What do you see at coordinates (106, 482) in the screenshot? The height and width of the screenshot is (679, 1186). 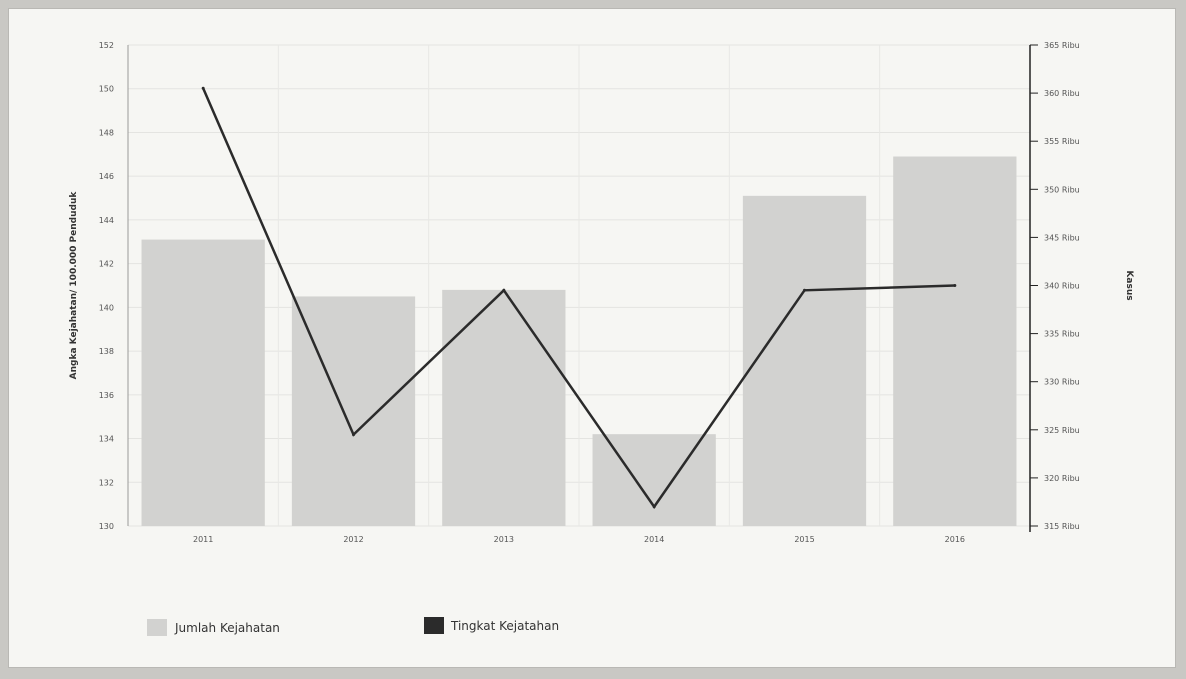 I see `y-tick-label: 132` at bounding box center [106, 482].